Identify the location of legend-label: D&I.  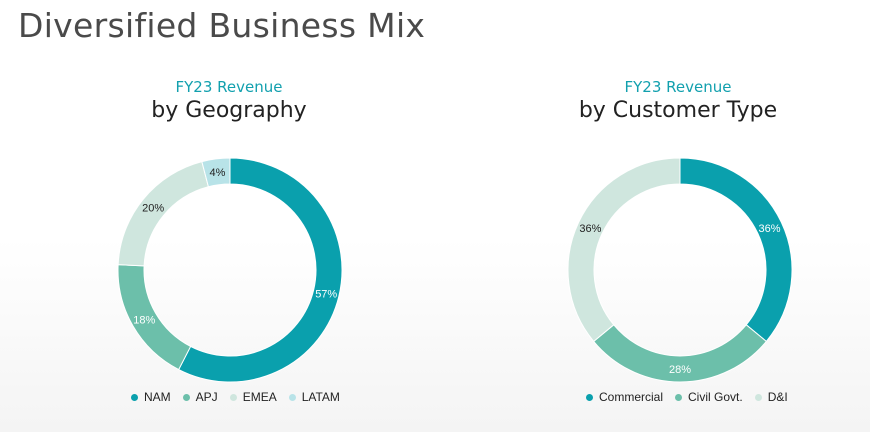
(777, 397).